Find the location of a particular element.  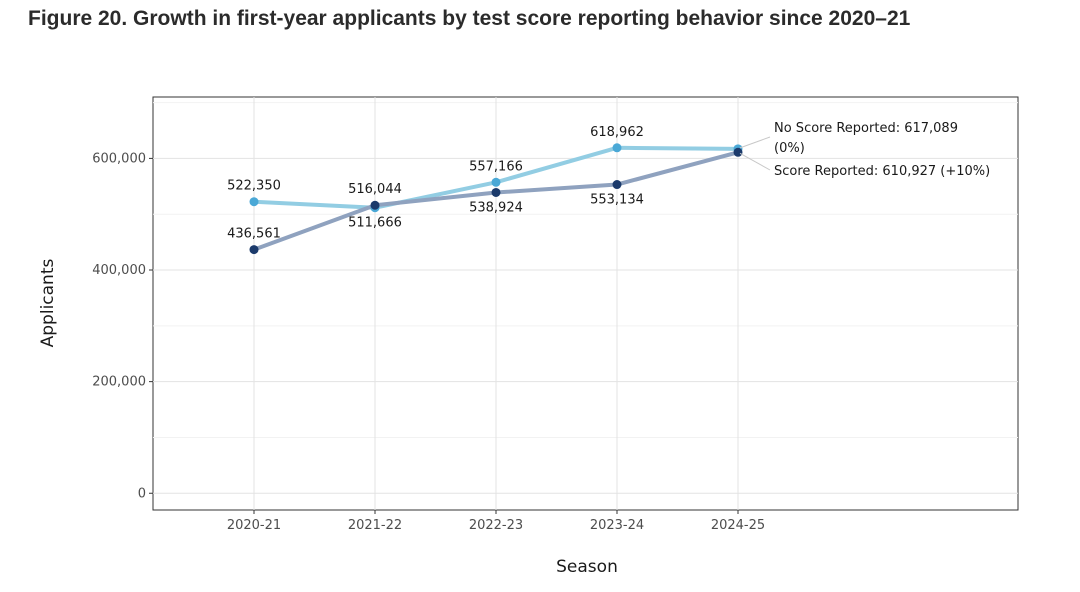

y-axis-title: Applicants is located at coordinates (48, 302).